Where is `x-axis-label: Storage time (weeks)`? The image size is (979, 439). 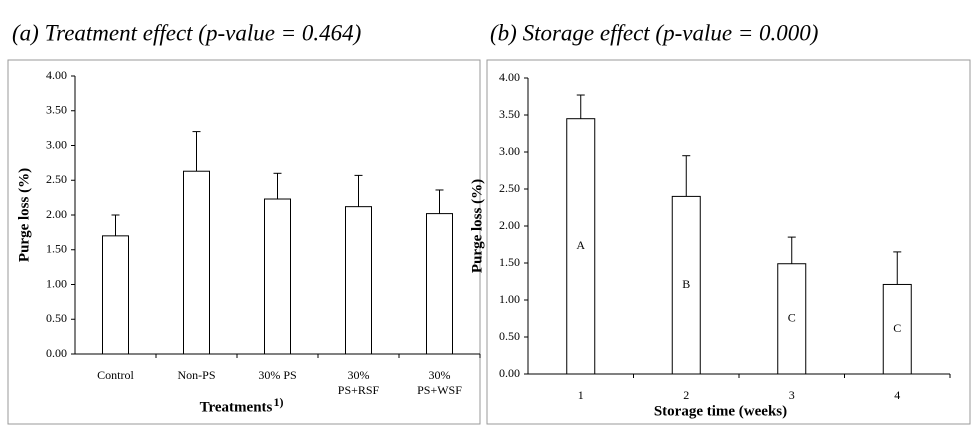 x-axis-label: Storage time (weeks) is located at coordinates (720, 411).